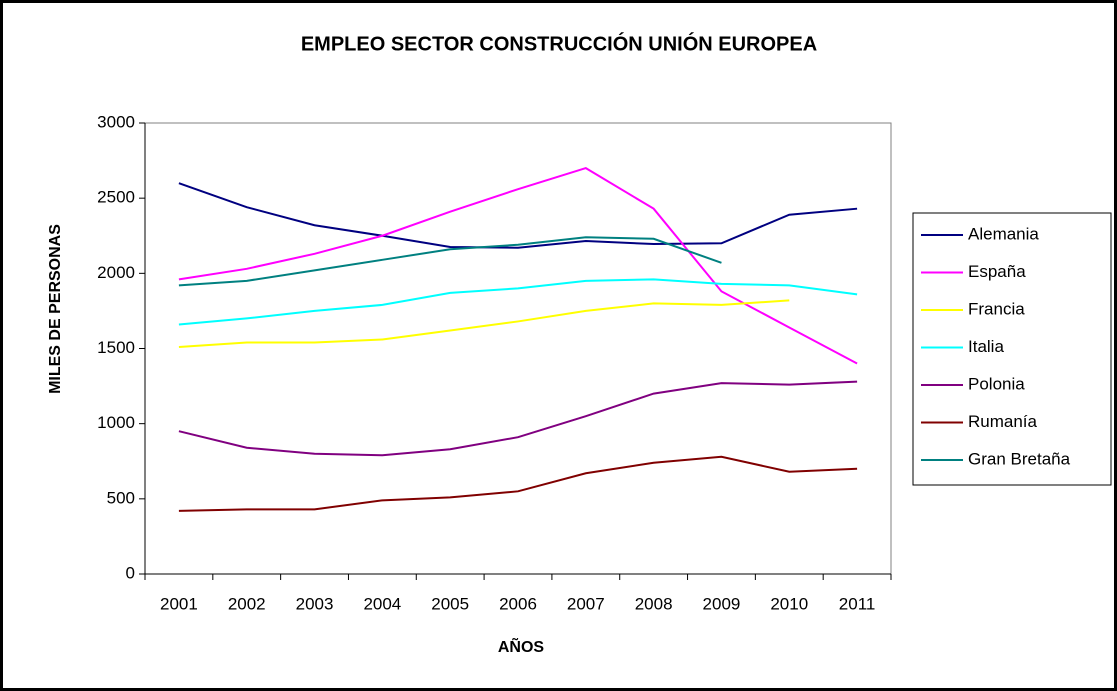  What do you see at coordinates (521, 646) in the screenshot?
I see `x-axis-label: AÑOS` at bounding box center [521, 646].